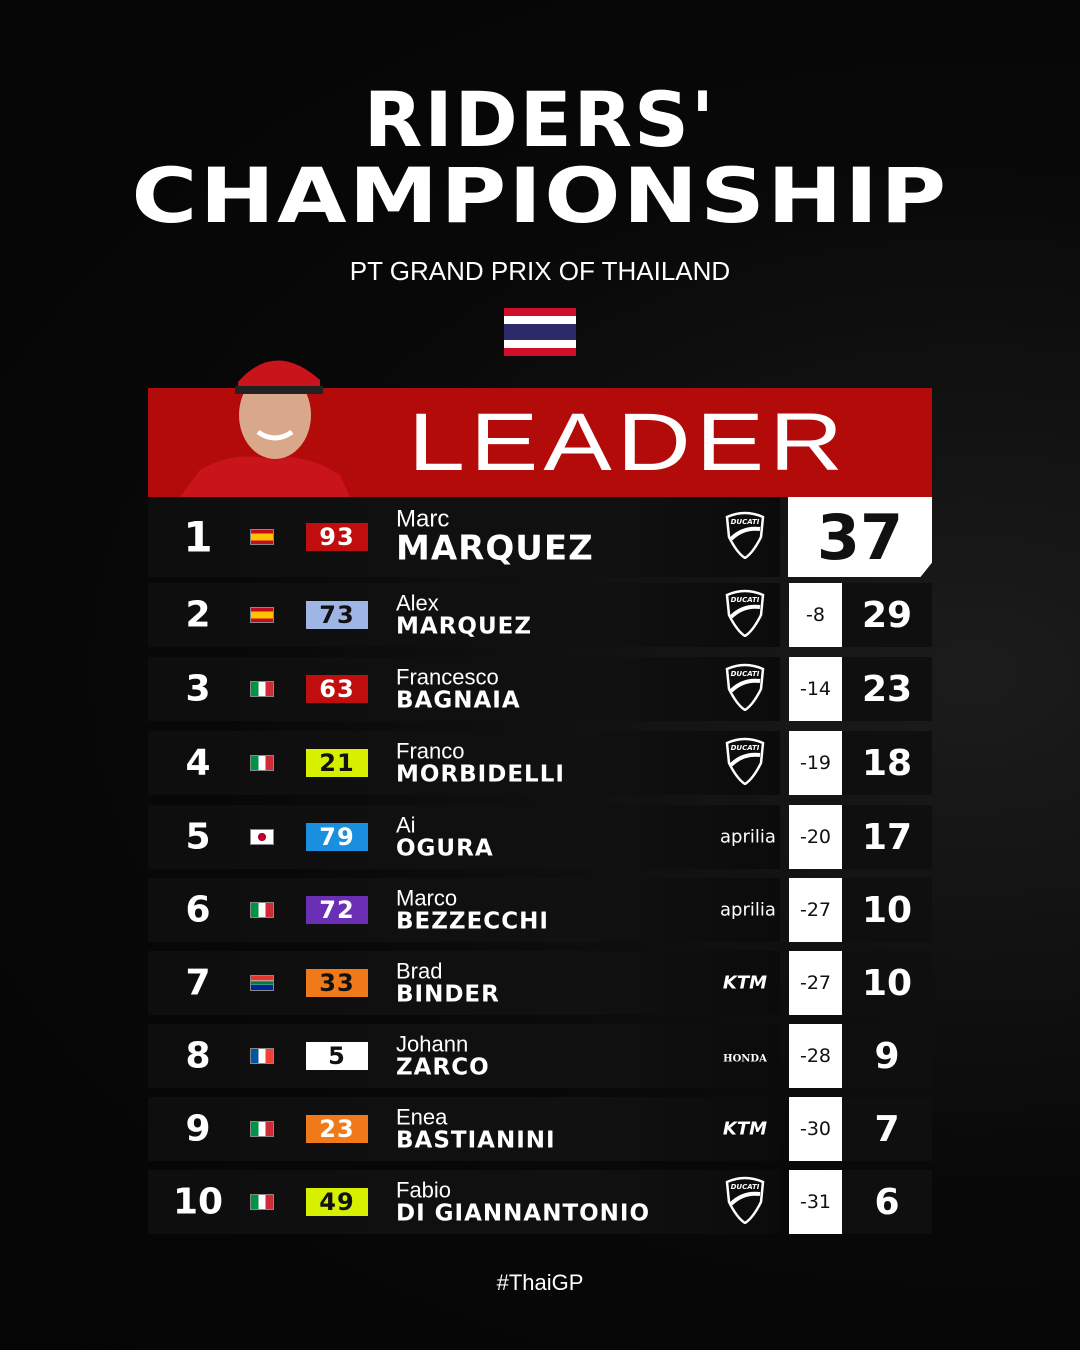  What do you see at coordinates (523, 1213) in the screenshot?
I see `last-name: DI GIANNANTONIO` at bounding box center [523, 1213].